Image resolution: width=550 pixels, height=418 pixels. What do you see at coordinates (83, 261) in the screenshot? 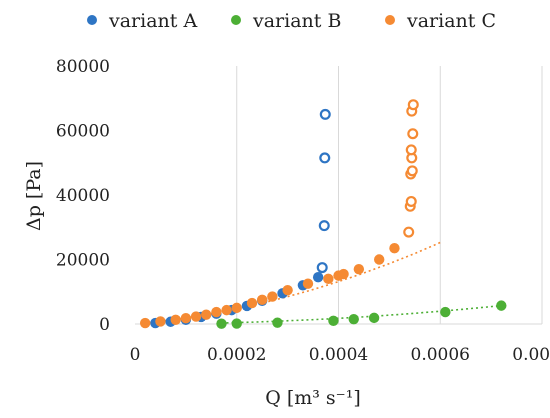
I see `y-tick-label: 20000` at bounding box center [83, 261].